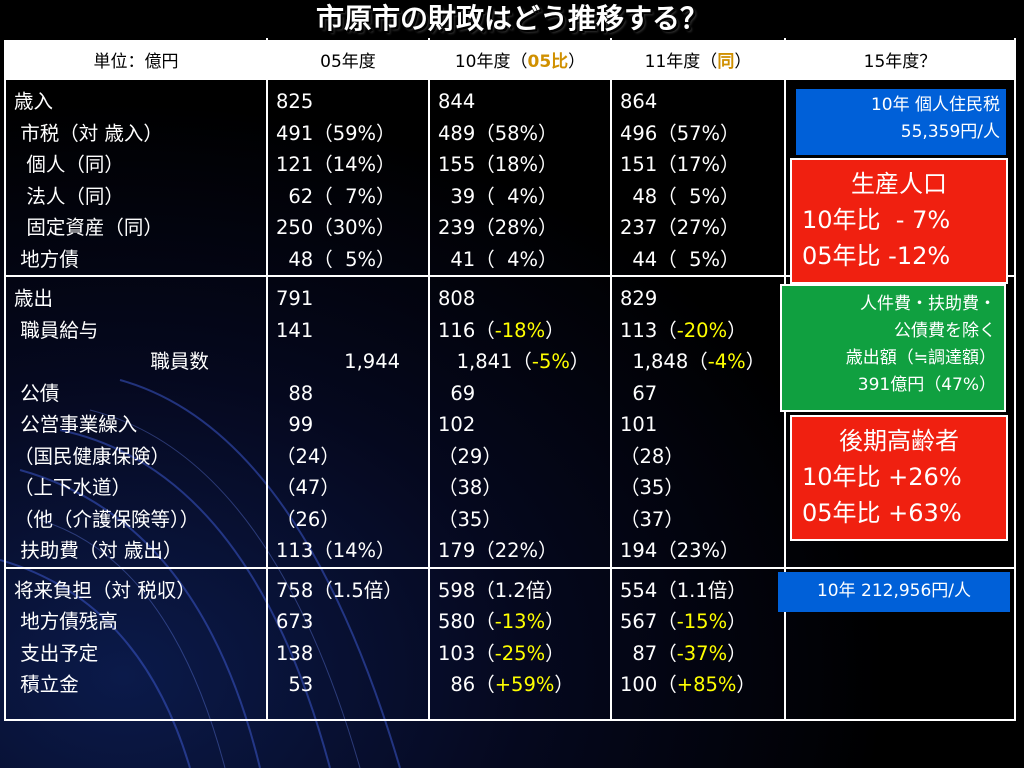  What do you see at coordinates (511, 18) in the screenshot?
I see `slide-title: 市原市の財政はどう推移する？` at bounding box center [511, 18].